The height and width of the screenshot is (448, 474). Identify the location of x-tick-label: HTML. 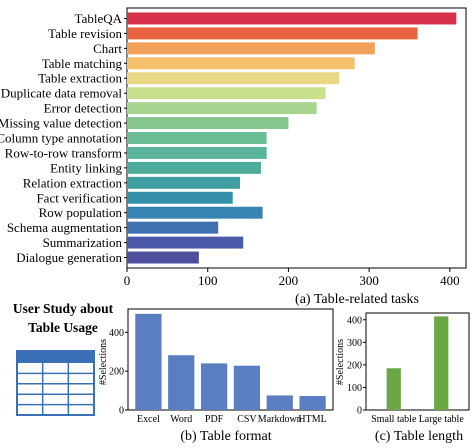
(312, 419).